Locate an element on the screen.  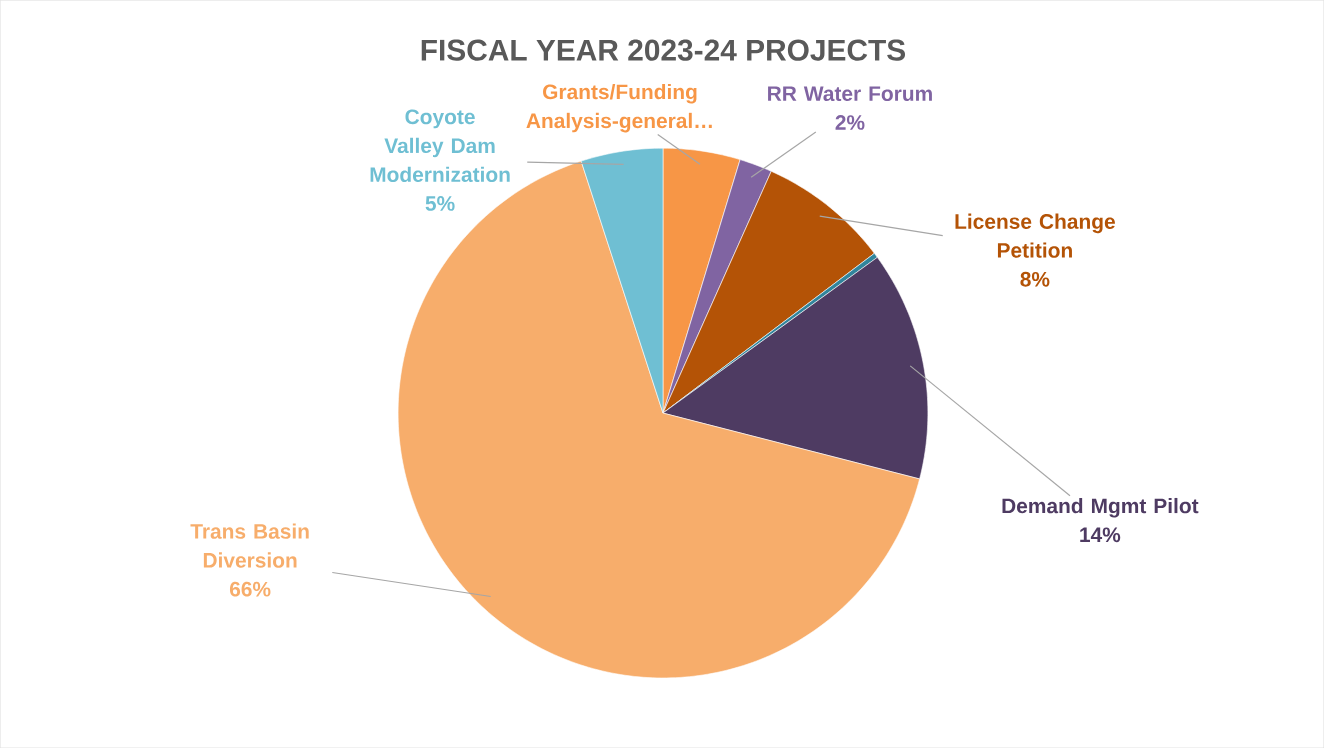
slice-label: License Change Petition is located at coordinates (1035, 235).